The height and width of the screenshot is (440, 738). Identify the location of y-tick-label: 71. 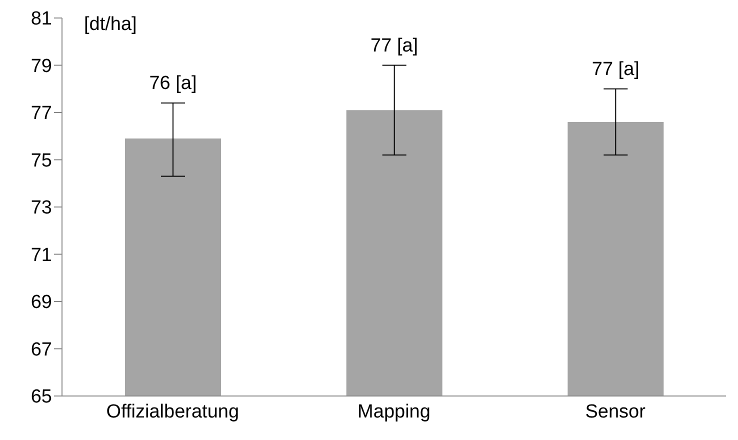
(41, 255).